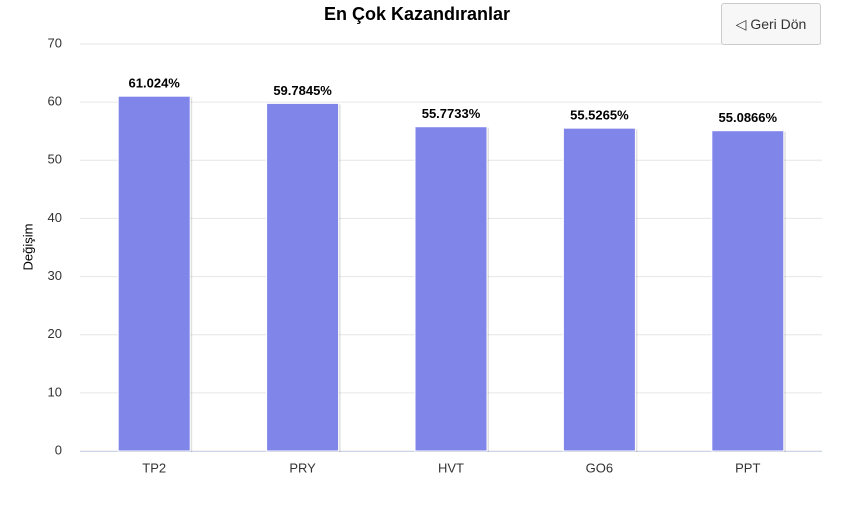 Image resolution: width=855 pixels, height=506 pixels. What do you see at coordinates (55, 101) in the screenshot?
I see `y-tick-label: 60` at bounding box center [55, 101].